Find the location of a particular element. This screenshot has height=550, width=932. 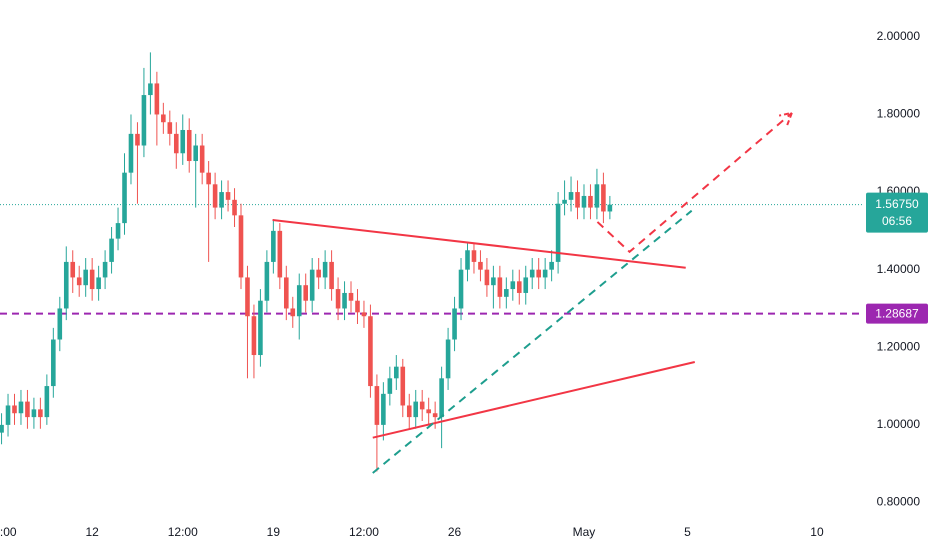

x-tick-label: 19 is located at coordinates (274, 532).